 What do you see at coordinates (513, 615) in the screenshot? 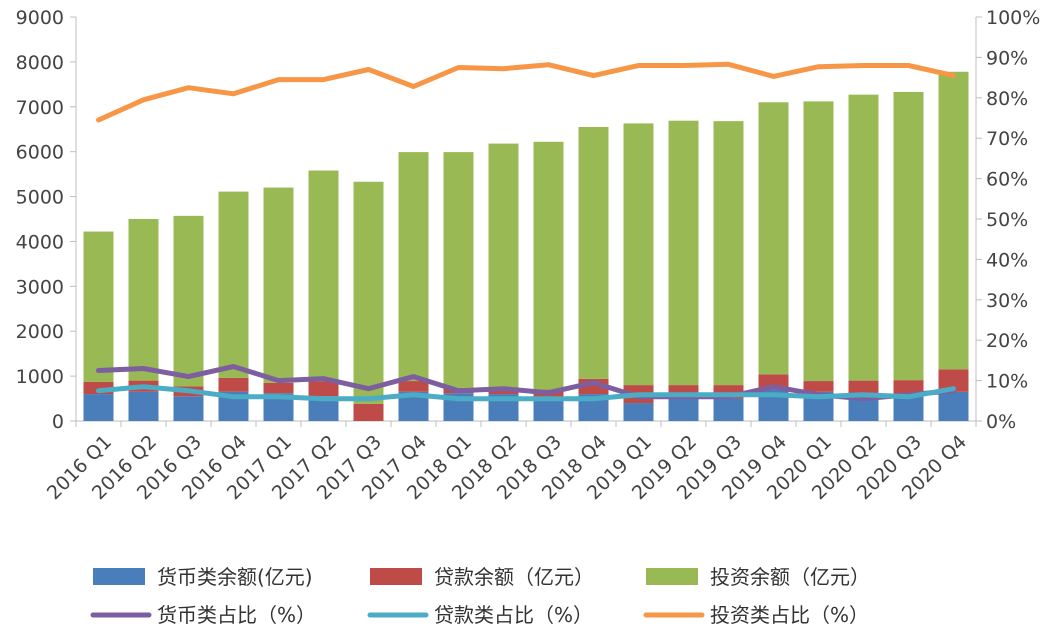
I see `legend-loan-share-label: 贷款类占比（%）` at bounding box center [513, 615].